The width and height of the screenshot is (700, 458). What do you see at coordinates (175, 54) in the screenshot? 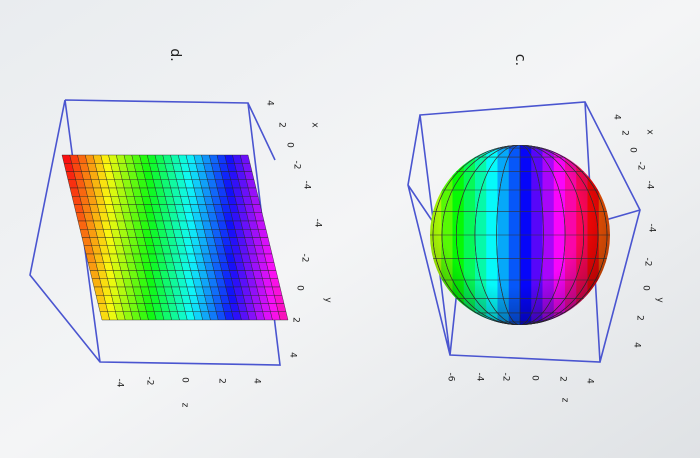
I see `label: d.` at bounding box center [175, 54].